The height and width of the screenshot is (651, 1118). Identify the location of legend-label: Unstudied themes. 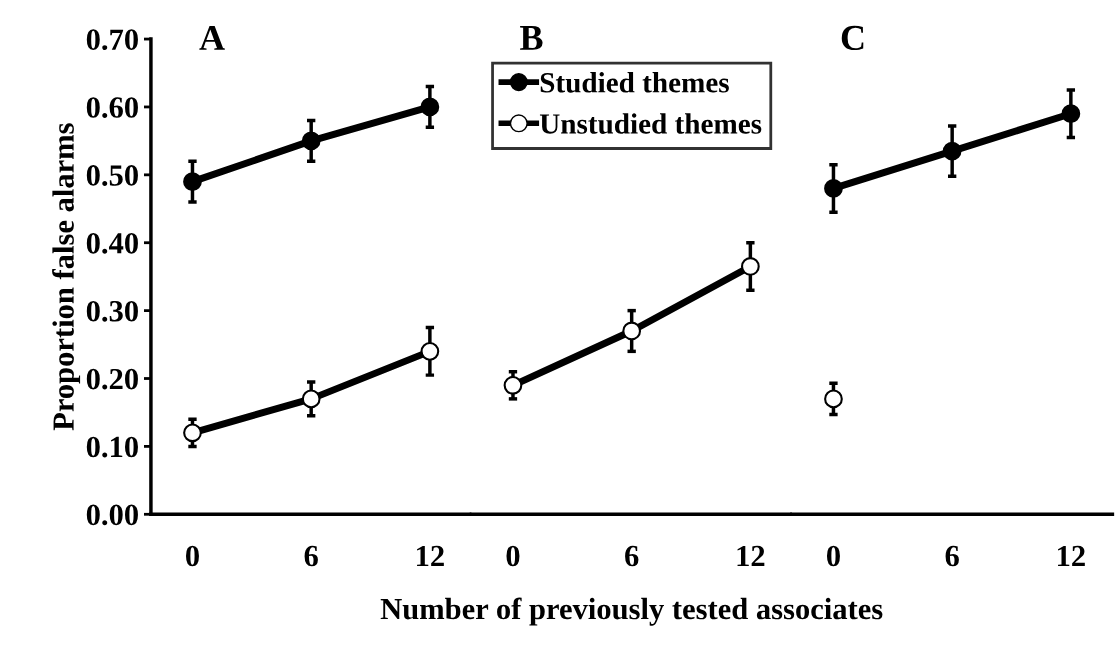
(650, 123).